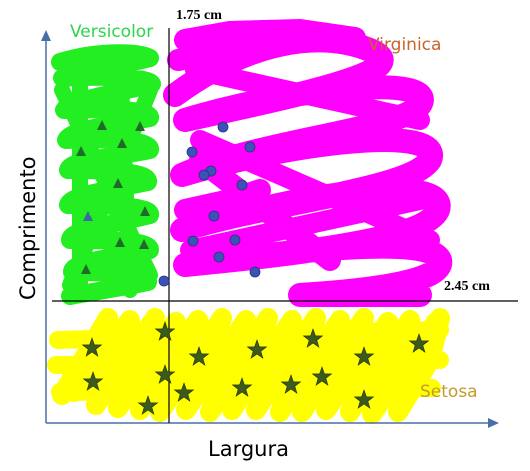 The height and width of the screenshot is (471, 530). I want to click on versicolor-markers, so click(113, 197).